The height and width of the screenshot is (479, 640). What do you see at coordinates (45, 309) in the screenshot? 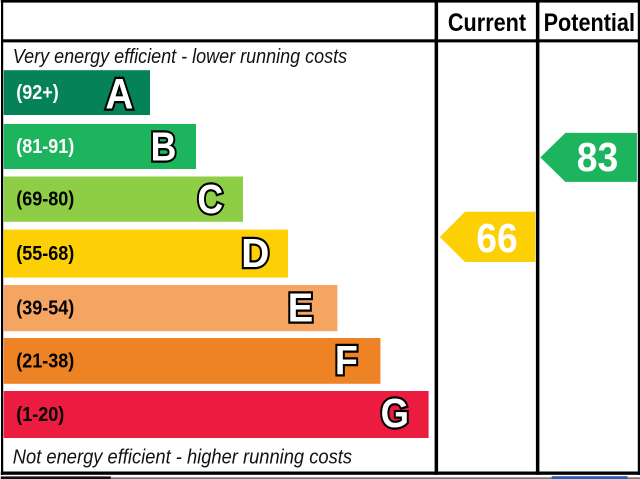
I see `svg-text: (39-54)` at bounding box center [45, 309].